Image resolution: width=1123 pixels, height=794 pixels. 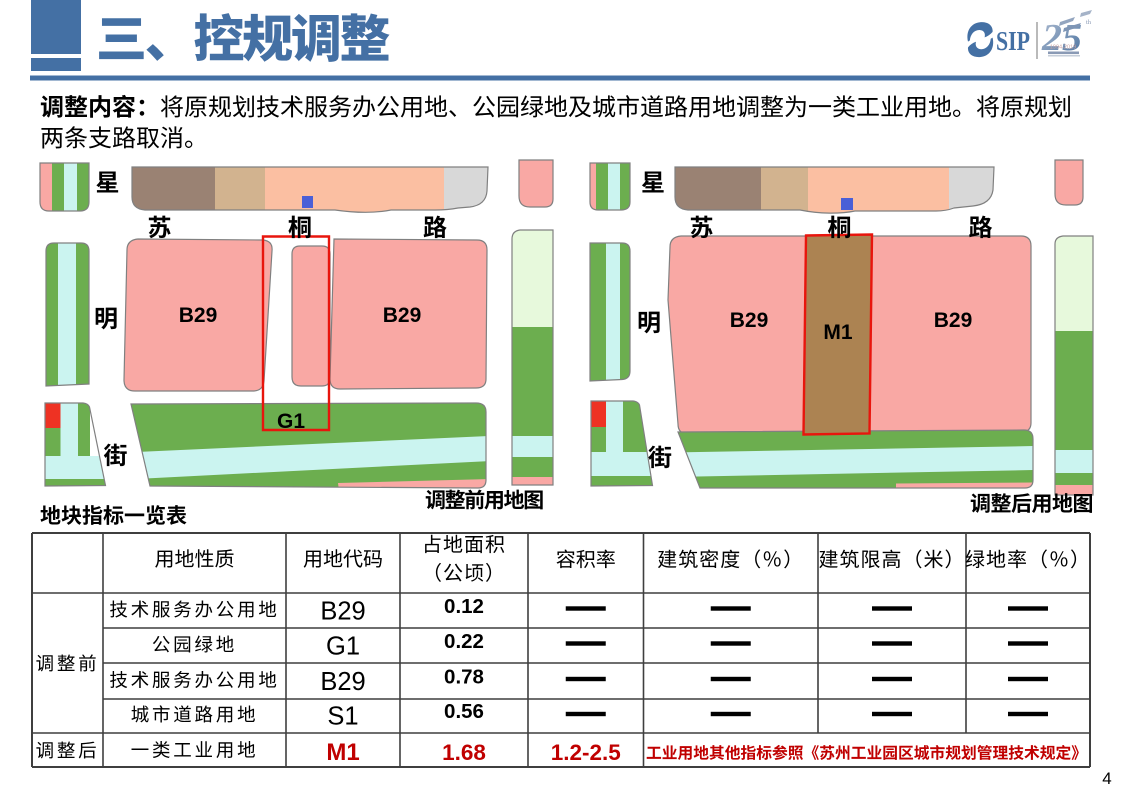 I want to click on svg-text: 1.68, so click(x=464, y=752).